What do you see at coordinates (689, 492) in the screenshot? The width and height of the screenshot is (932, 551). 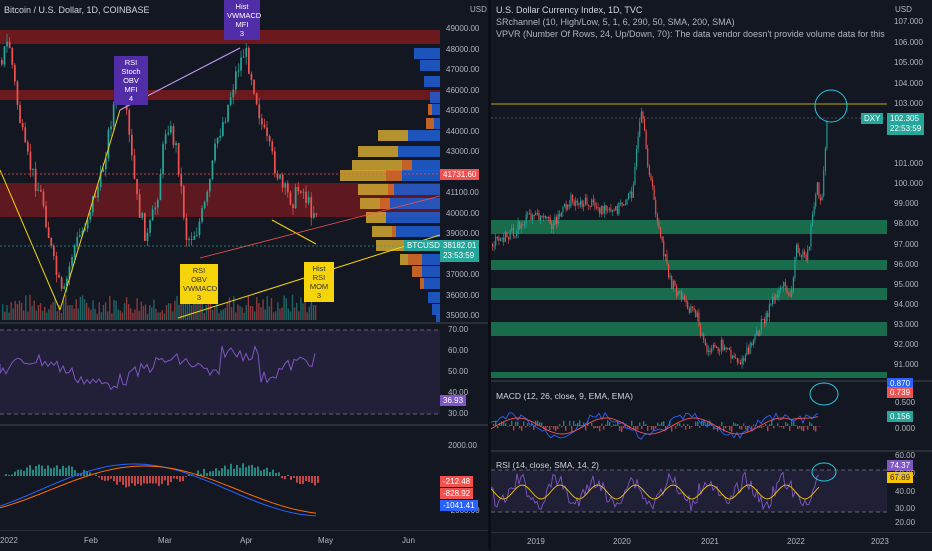 I see `dxy-rsi-pane: RSI (14, close, SMA, 14, 2)` at bounding box center [689, 492].